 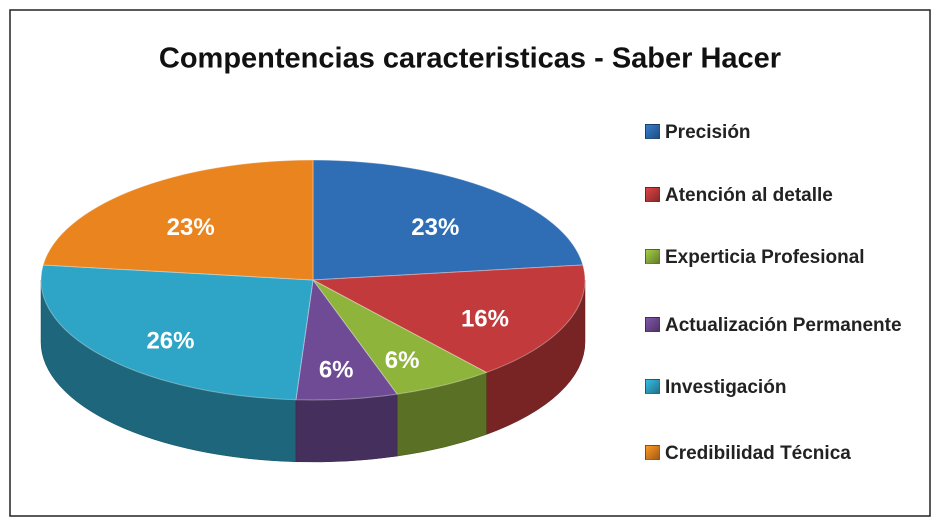 I want to click on legend-item: Atención al detalle, so click(x=739, y=196).